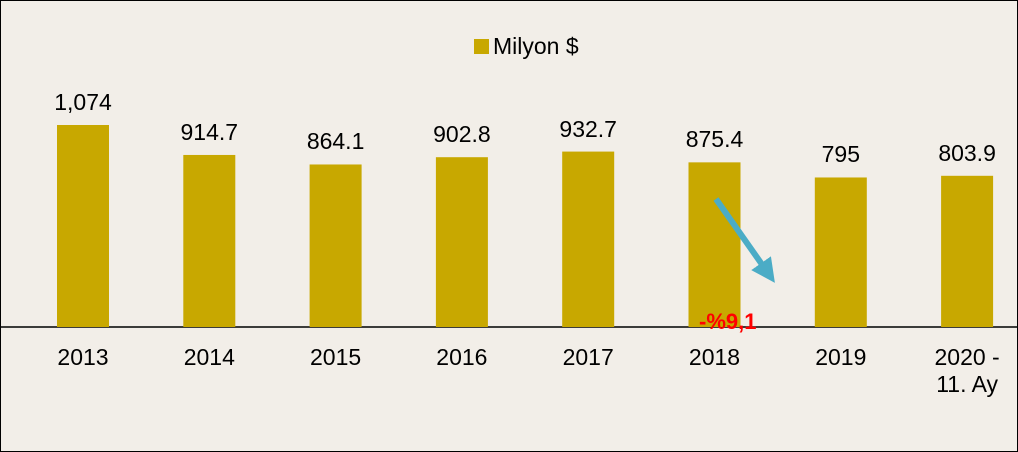  I want to click on x-tick-label: 2019, so click(841, 357).